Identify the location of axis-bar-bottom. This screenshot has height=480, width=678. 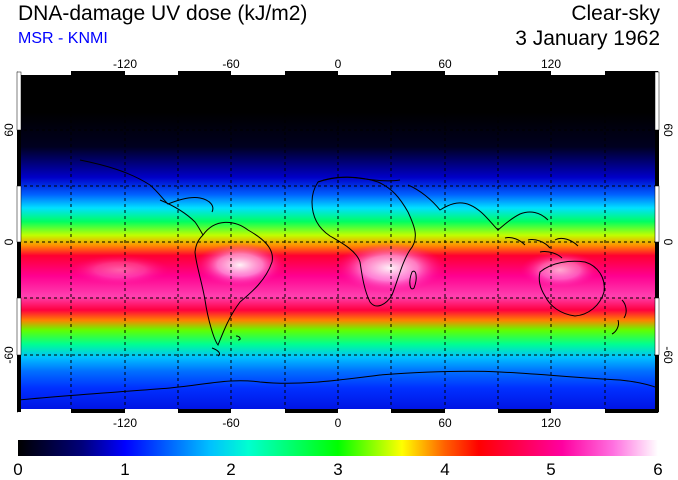
(338, 411).